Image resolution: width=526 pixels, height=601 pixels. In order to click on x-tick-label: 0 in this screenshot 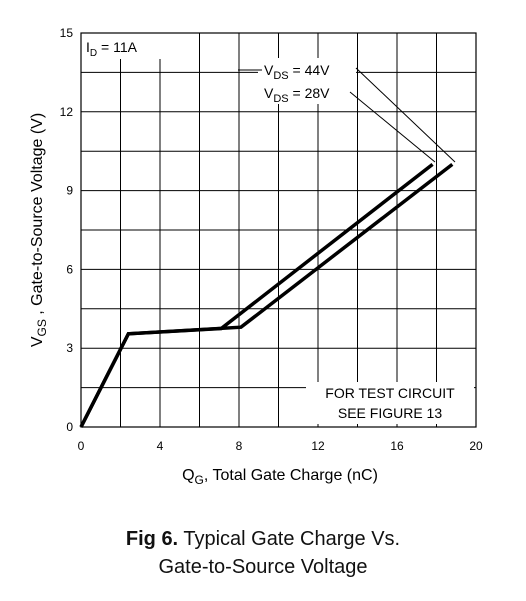, I will do `click(81, 446)`.